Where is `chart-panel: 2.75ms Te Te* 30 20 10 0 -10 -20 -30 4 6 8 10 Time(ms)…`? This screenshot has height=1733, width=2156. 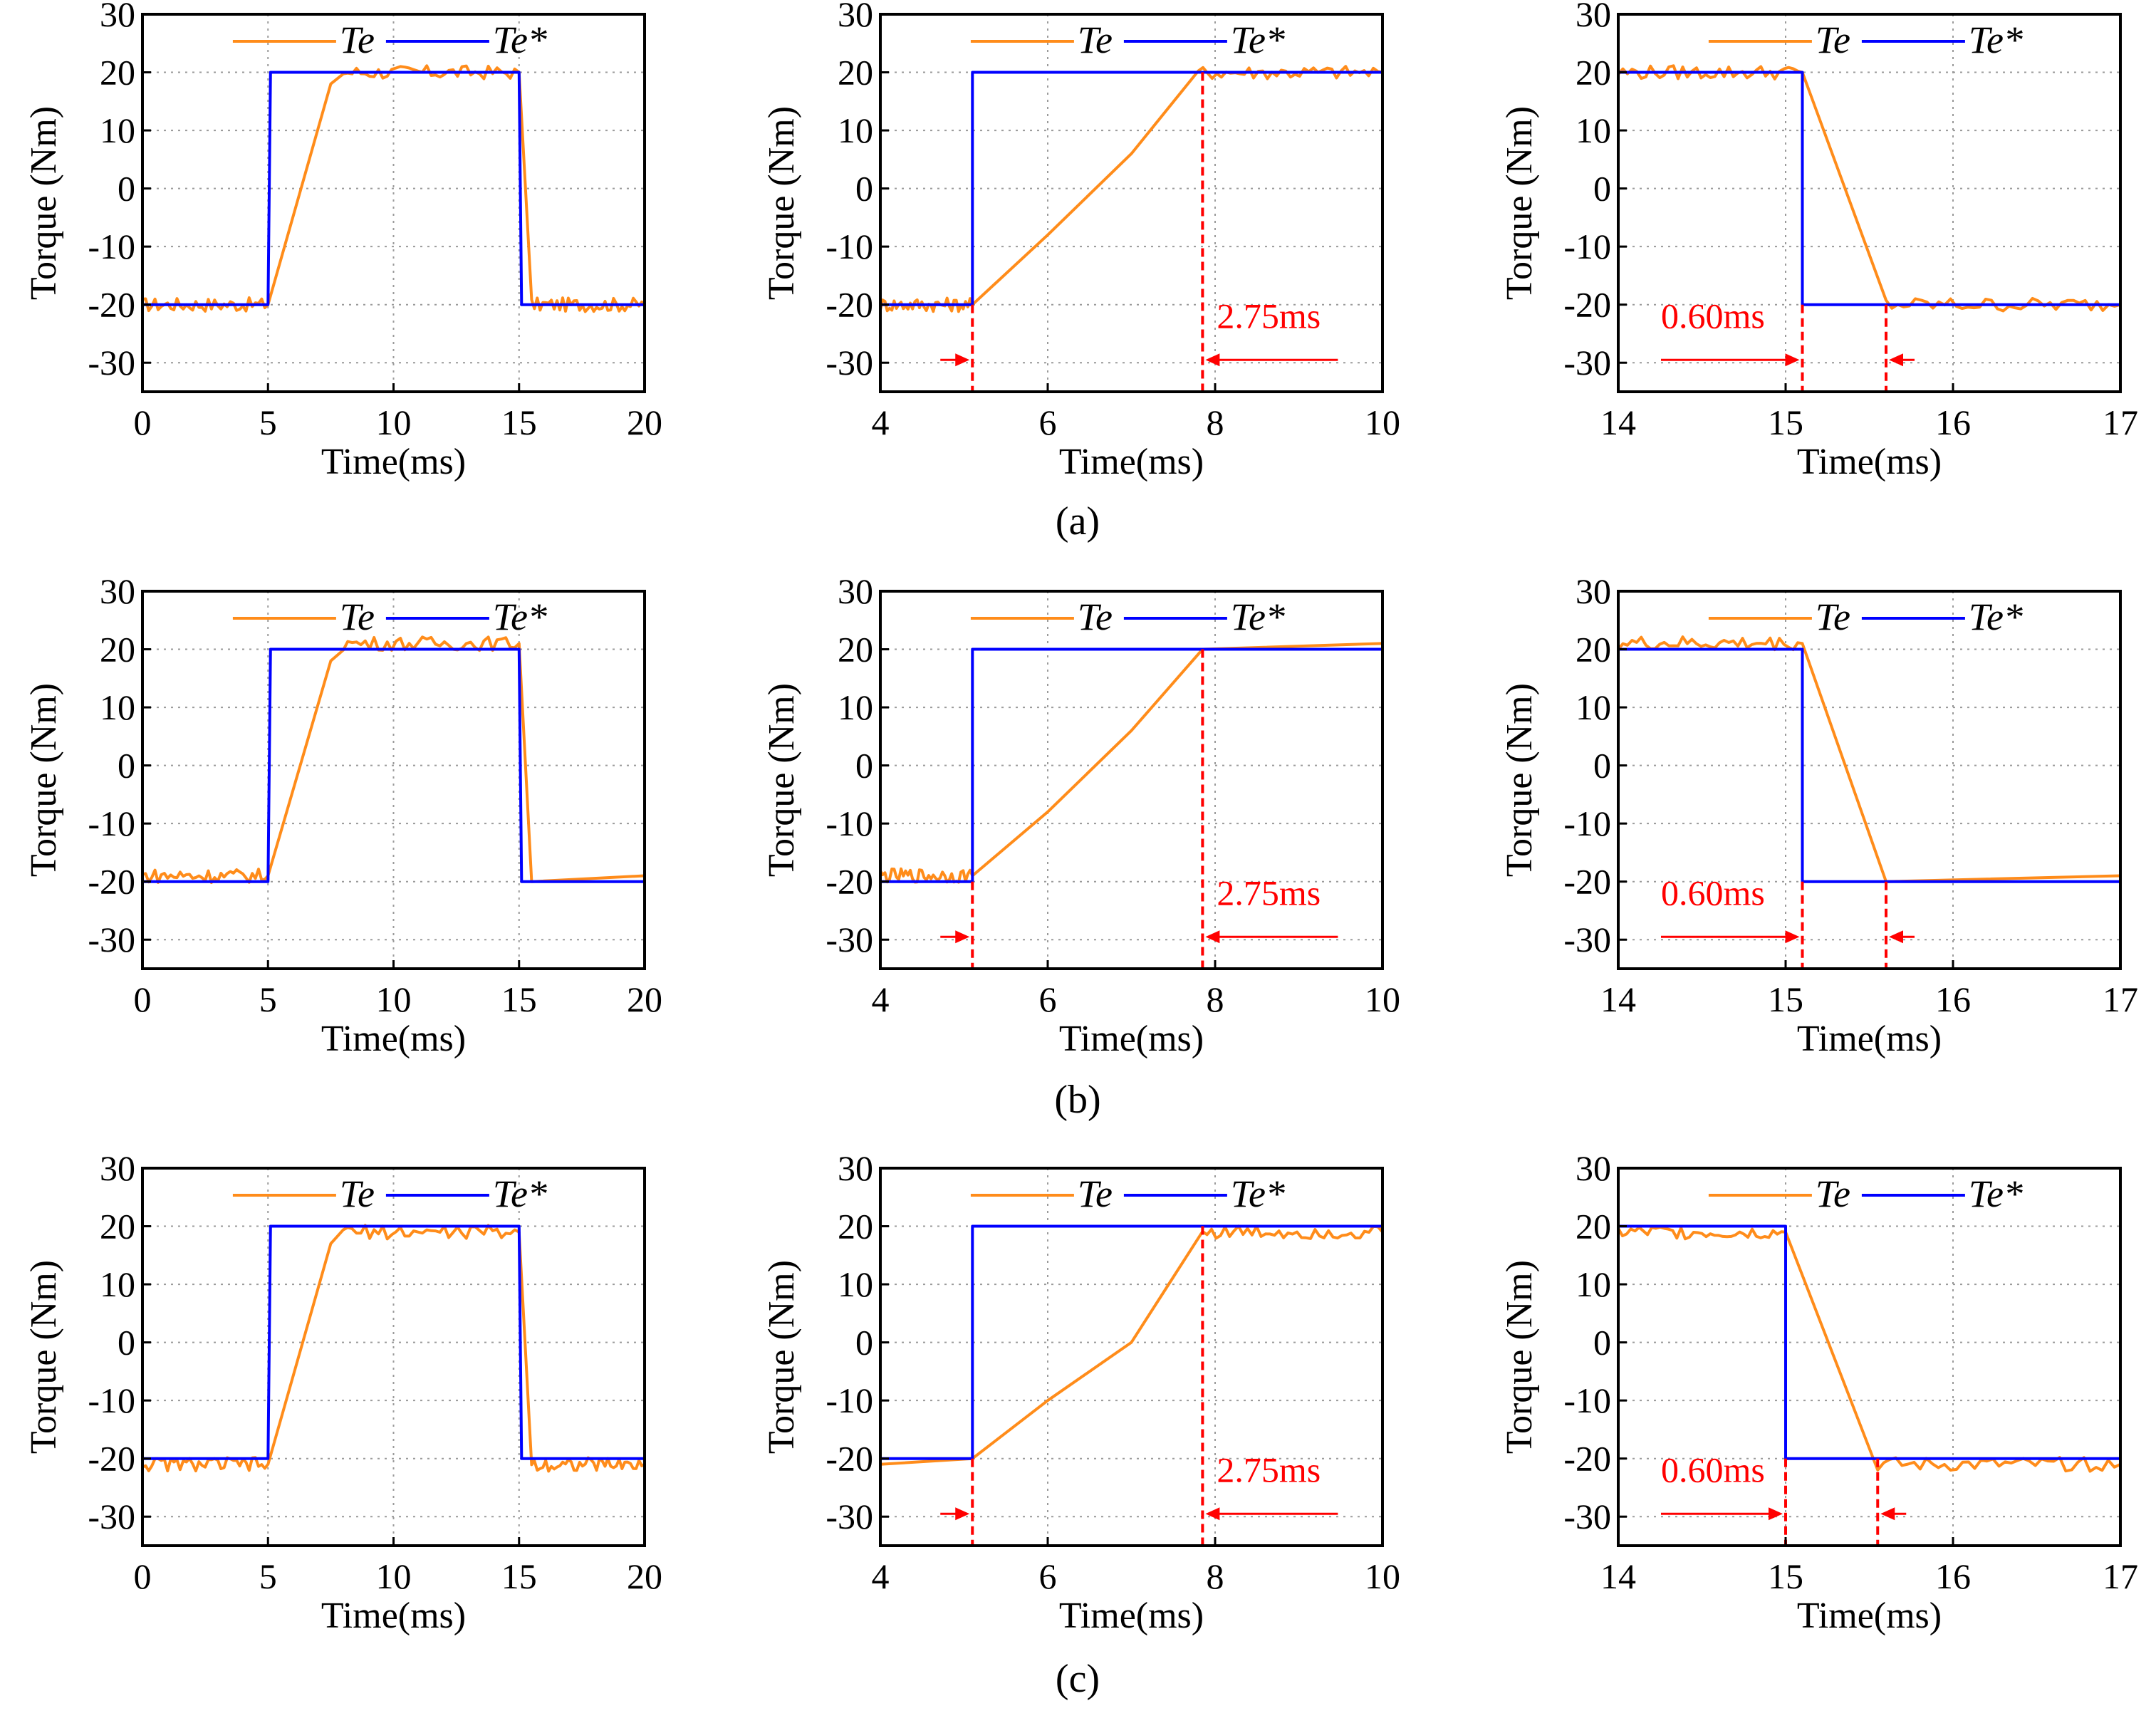 chart-panel: 2.75ms Te Te* 30 20 10 0 -10 -20 -30 4 6 8 10 Time(ms)… is located at coordinates (1080, 1392).